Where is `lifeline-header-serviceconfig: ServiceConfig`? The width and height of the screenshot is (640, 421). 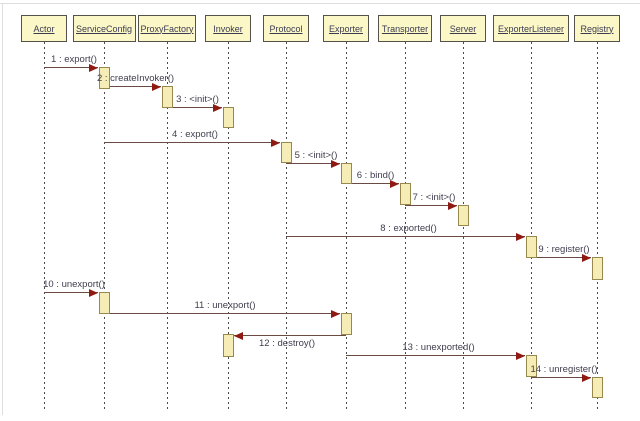 lifeline-header-serviceconfig: ServiceConfig is located at coordinates (104, 28).